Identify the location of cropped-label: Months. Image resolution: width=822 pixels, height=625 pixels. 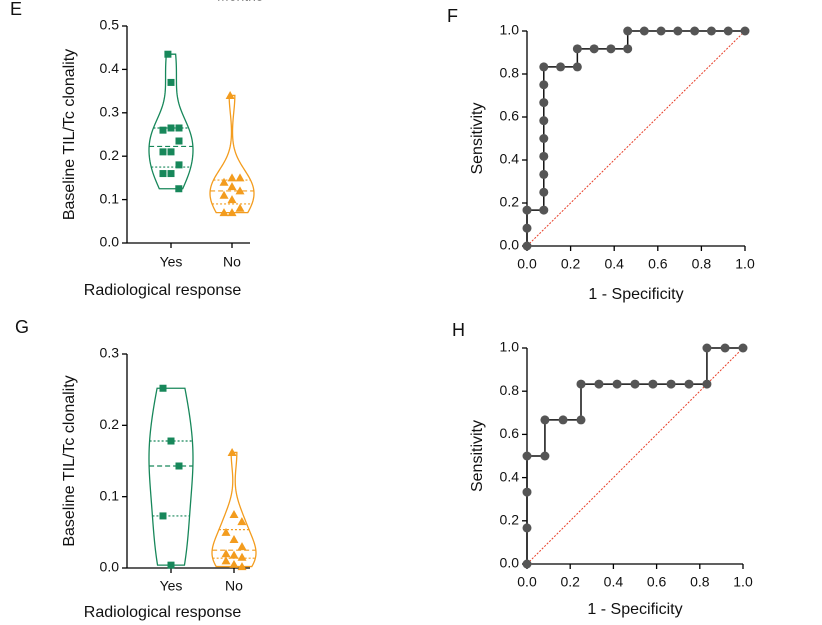
(240, 2).